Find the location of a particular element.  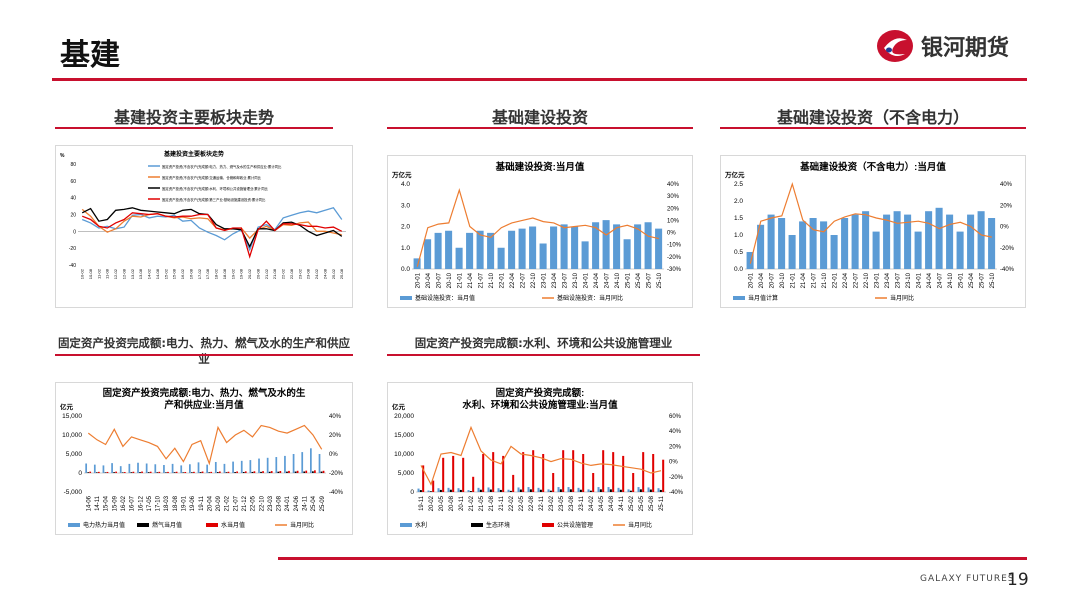

y-tick-label: 0 is located at coordinates (74, 232).